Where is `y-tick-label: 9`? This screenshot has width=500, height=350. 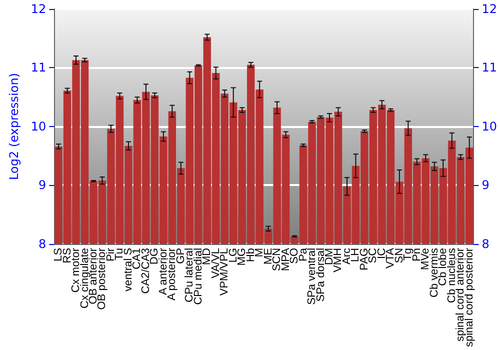
y-tick-label: 9 is located at coordinates (42, 185).